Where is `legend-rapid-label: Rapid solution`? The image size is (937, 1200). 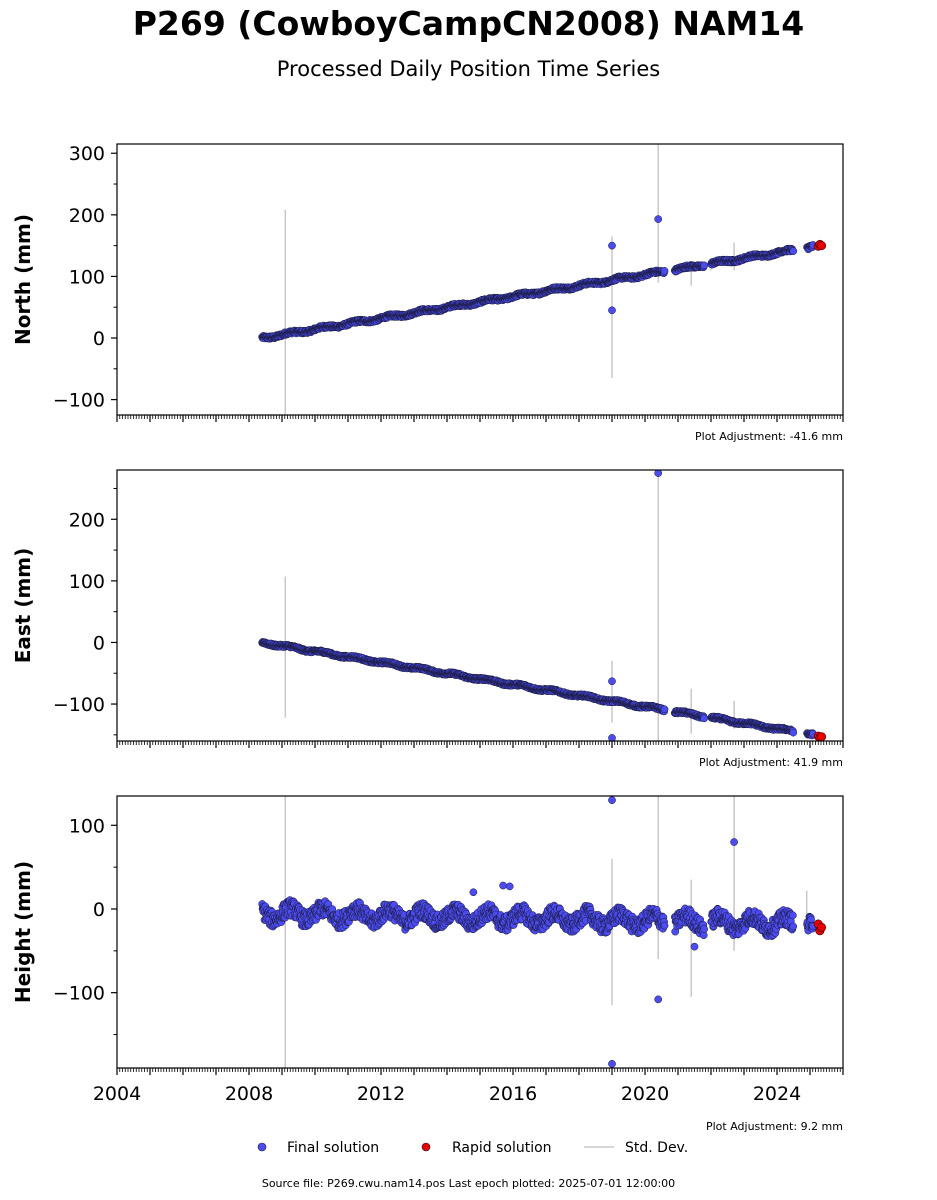 legend-rapid-label: Rapid solution is located at coordinates (502, 1148).